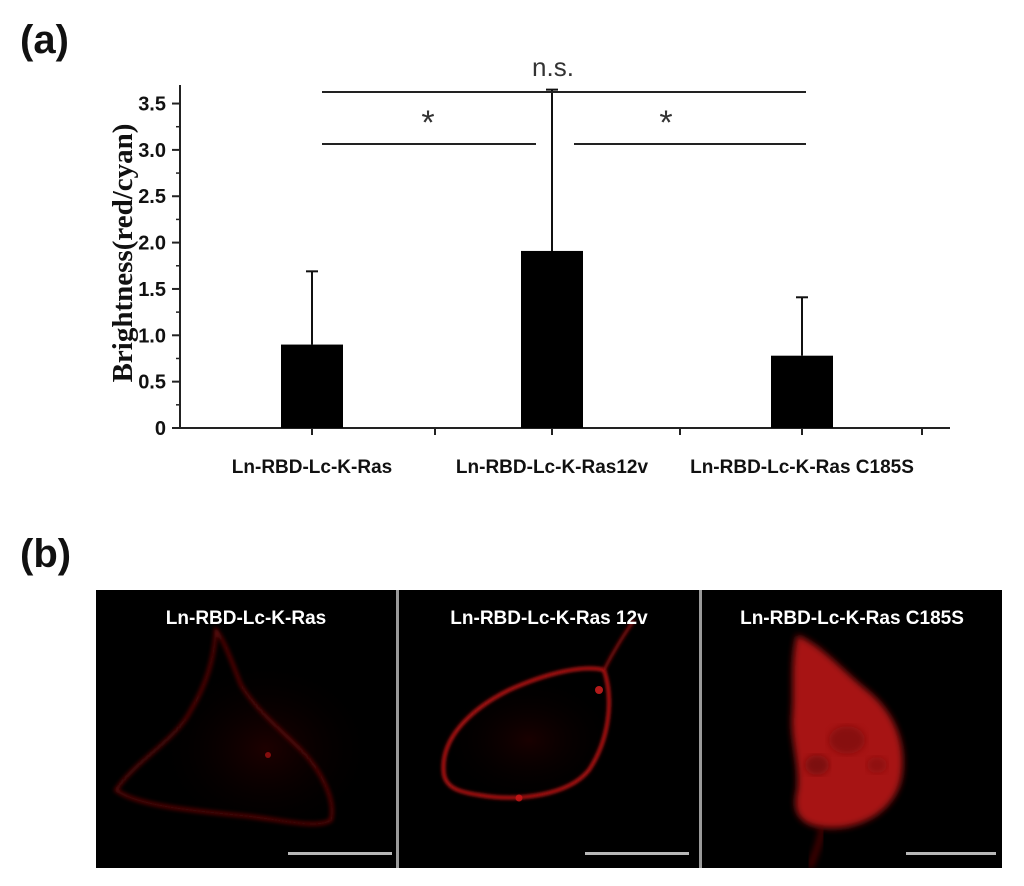 Image resolution: width=1024 pixels, height=886 pixels. Describe the element at coordinates (152, 383) in the screenshot. I see `y-tick-label: 0.5` at that location.